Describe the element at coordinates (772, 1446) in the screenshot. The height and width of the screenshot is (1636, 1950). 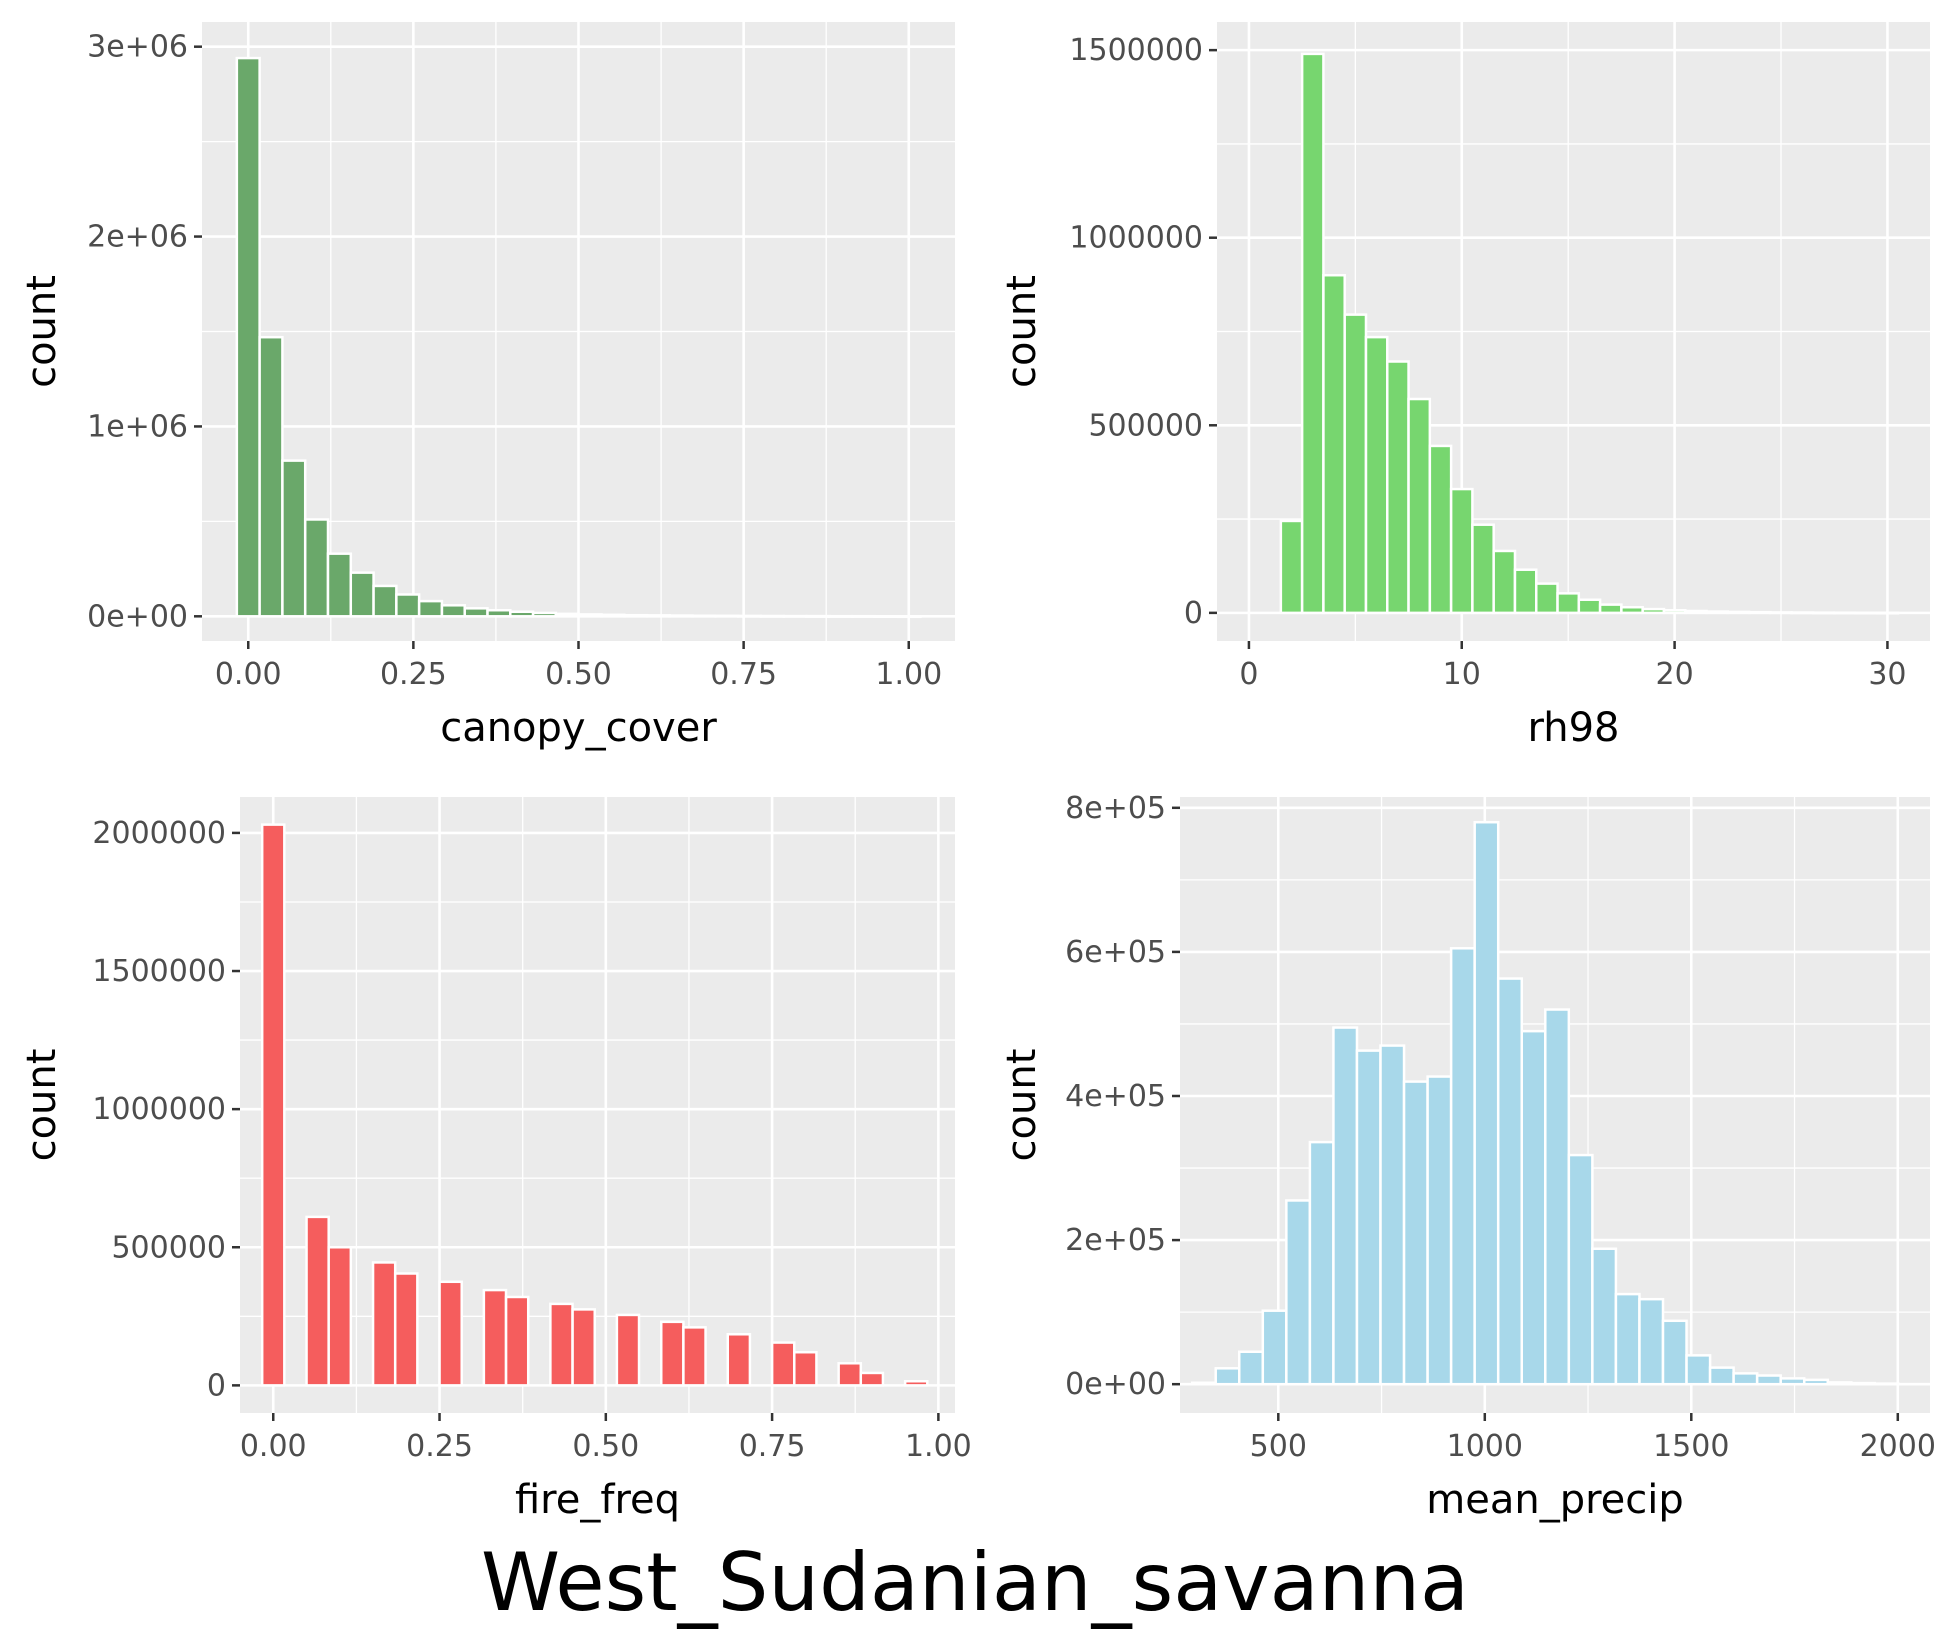
I see `x-tick-label: 0.75` at that location.